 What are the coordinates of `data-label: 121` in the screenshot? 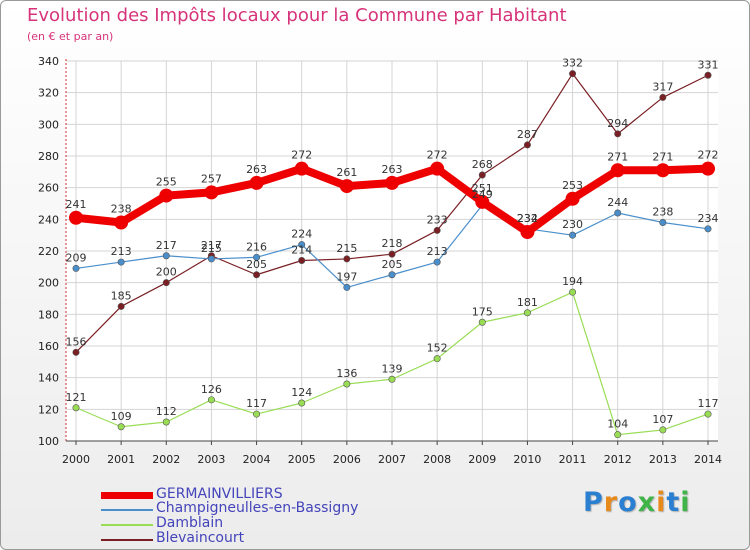 It's located at (76, 397).